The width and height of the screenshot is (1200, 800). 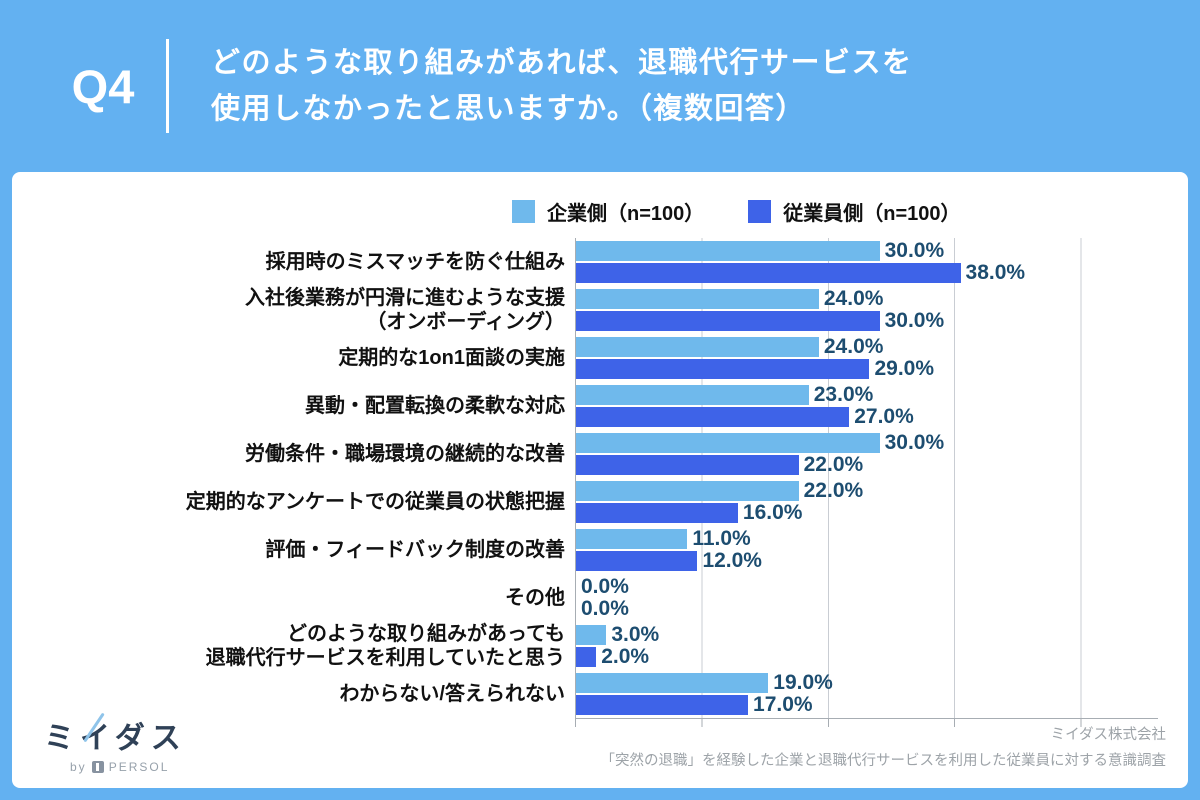 What do you see at coordinates (884, 416) in the screenshot?
I see `bar-value-employee: 27.0%` at bounding box center [884, 416].